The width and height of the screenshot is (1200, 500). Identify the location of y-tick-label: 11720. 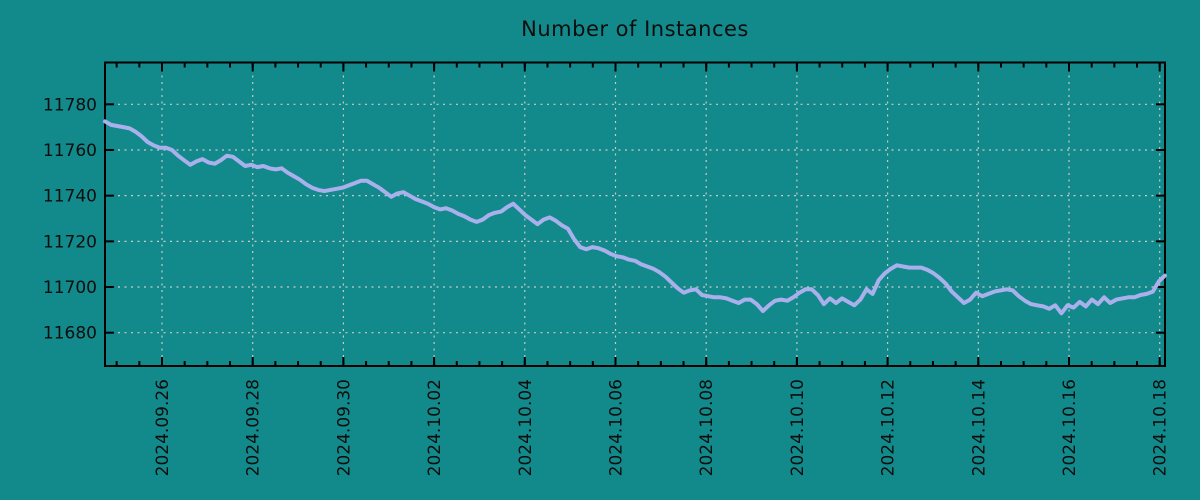
(70, 242).